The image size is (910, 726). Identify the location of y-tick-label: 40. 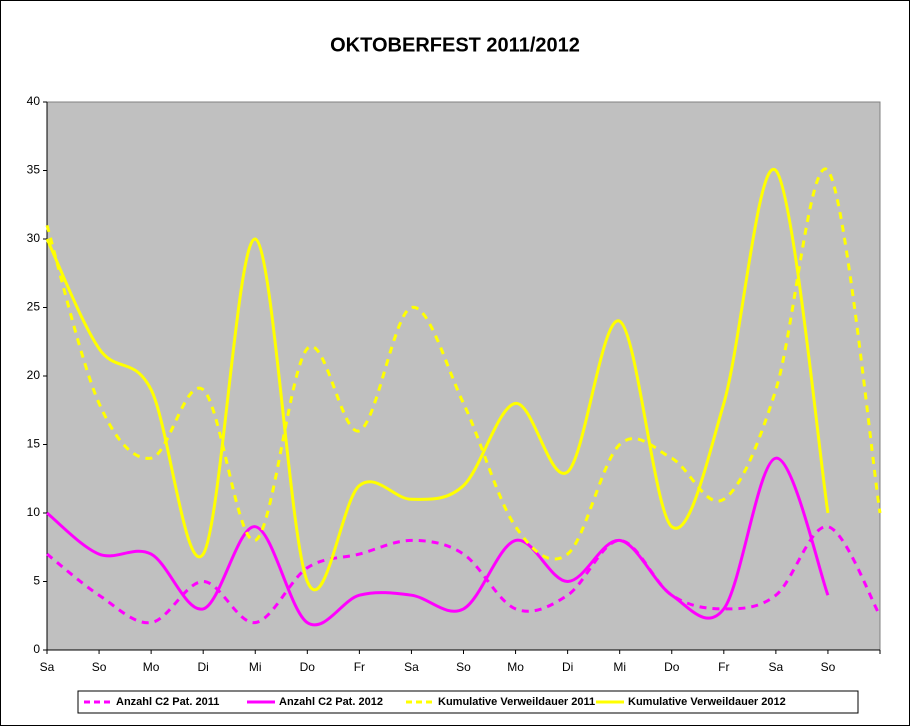
(34, 101).